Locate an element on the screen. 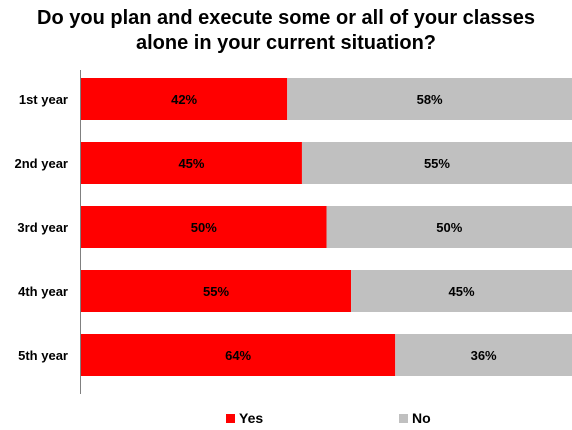  data-label-yes-3: 50% is located at coordinates (204, 227).